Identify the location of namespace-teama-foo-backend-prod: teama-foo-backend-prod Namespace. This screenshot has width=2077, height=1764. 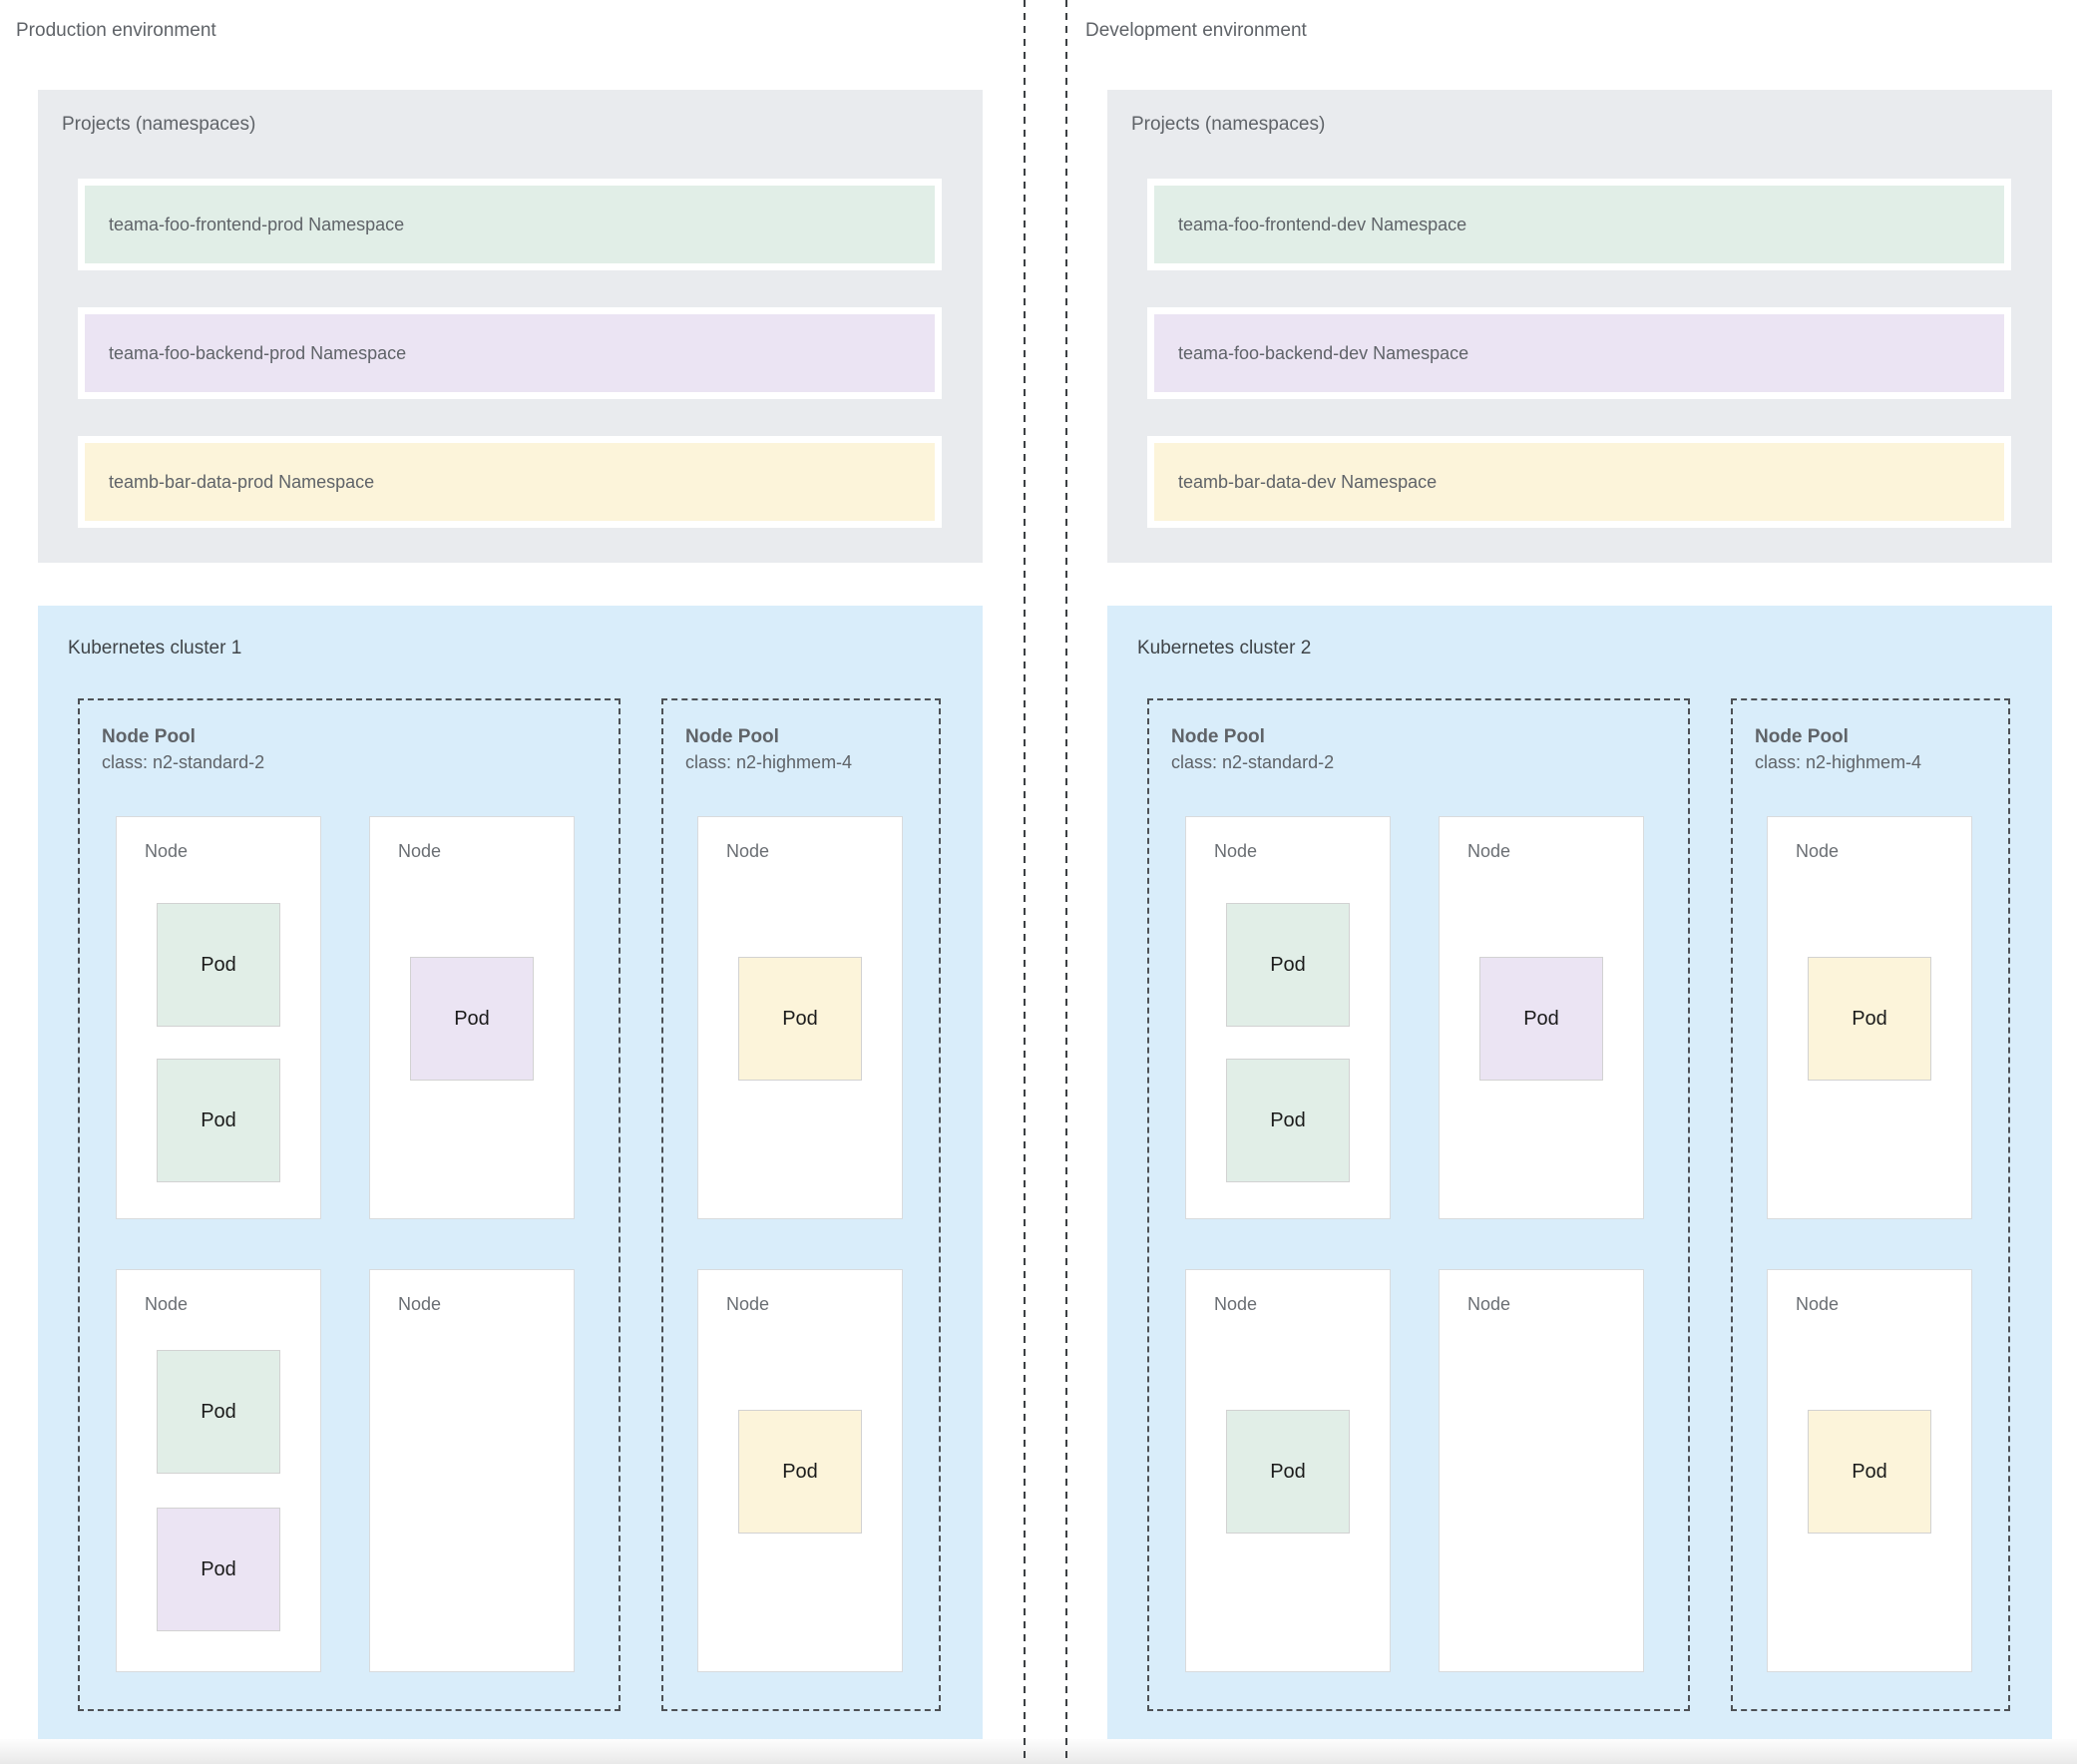
(510, 353).